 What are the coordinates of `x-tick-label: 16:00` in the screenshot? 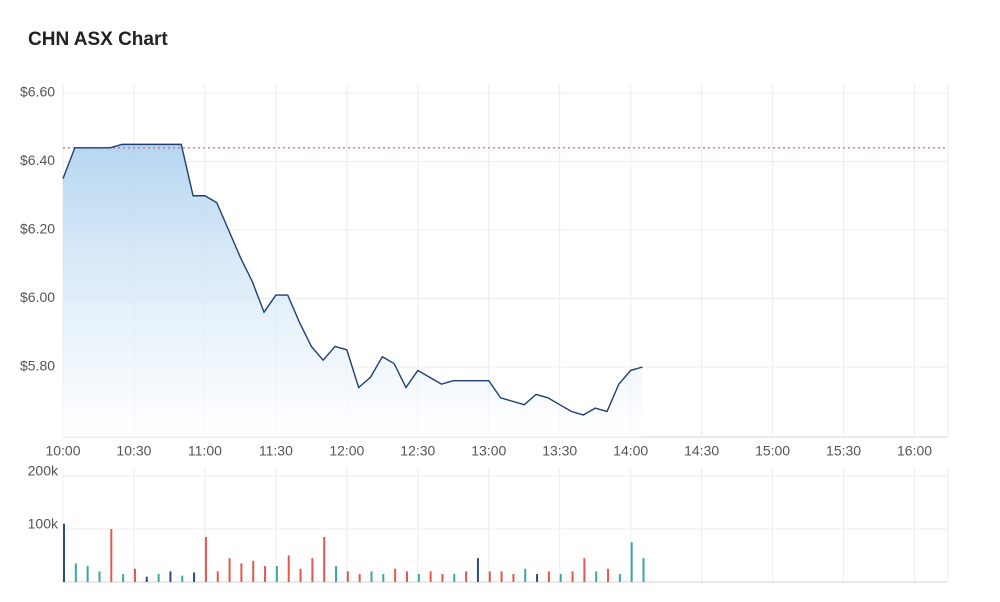 It's located at (914, 451).